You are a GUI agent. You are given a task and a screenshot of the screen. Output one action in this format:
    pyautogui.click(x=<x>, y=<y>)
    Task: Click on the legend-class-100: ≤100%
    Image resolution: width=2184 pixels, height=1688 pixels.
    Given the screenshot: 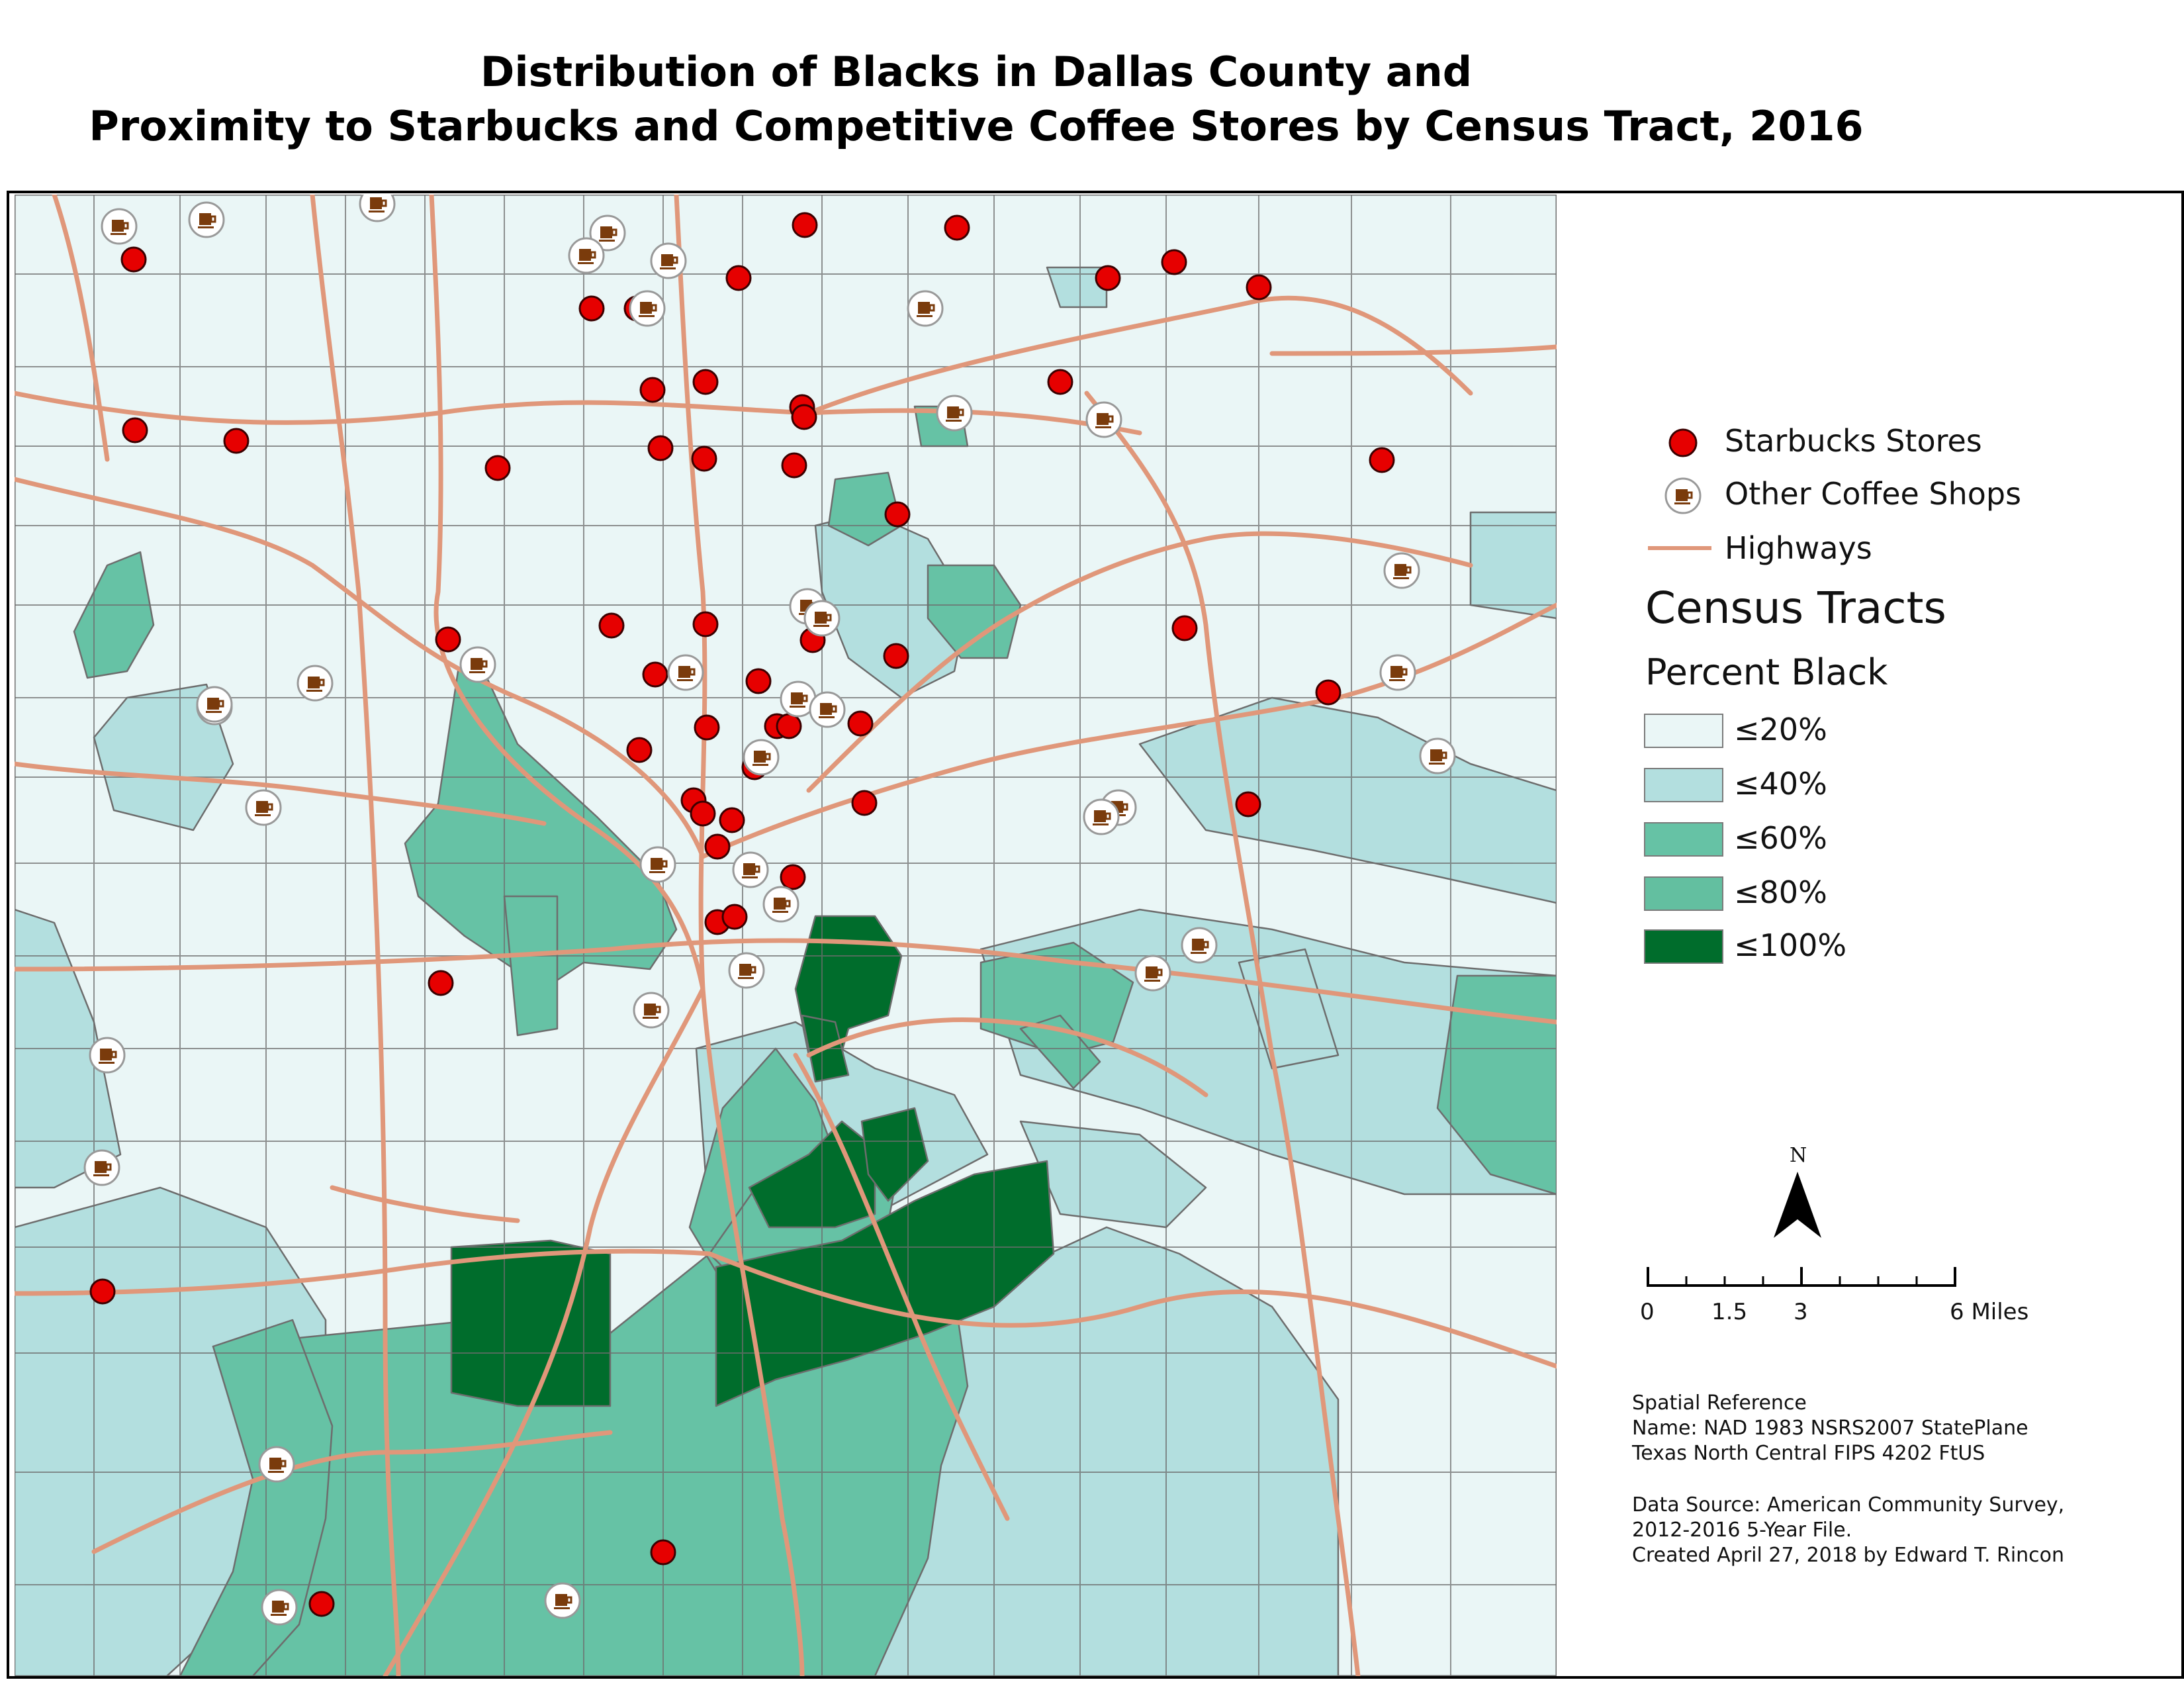 What is the action you would take?
    pyautogui.click(x=1790, y=945)
    